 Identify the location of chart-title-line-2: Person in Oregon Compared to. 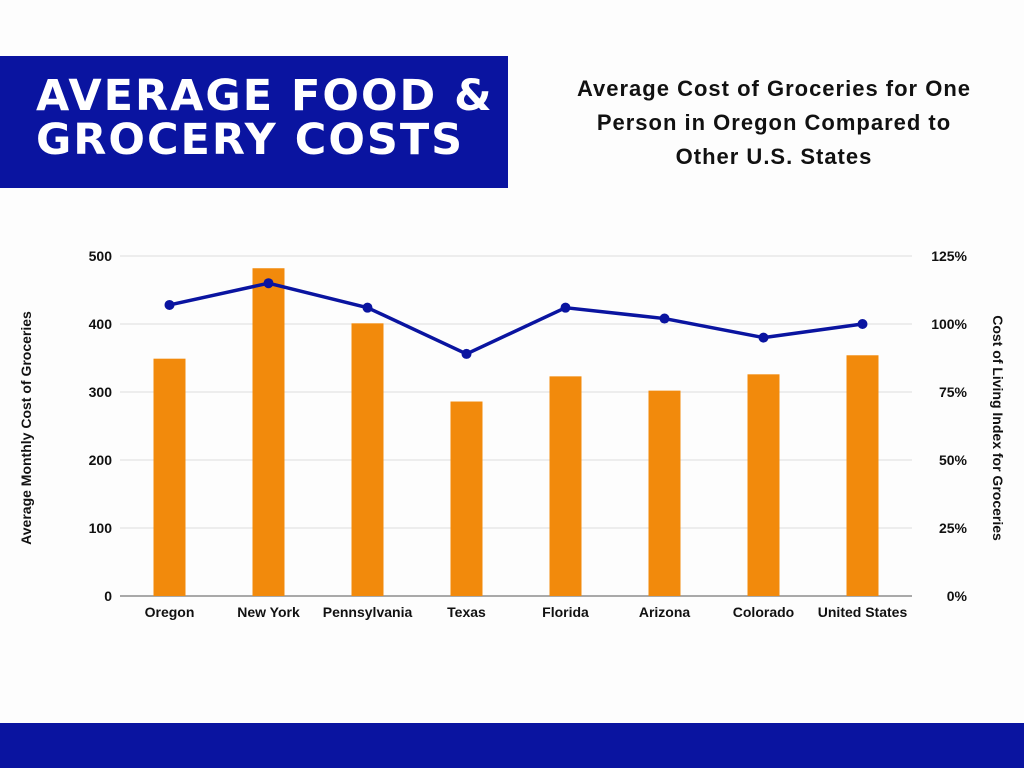
(774, 122).